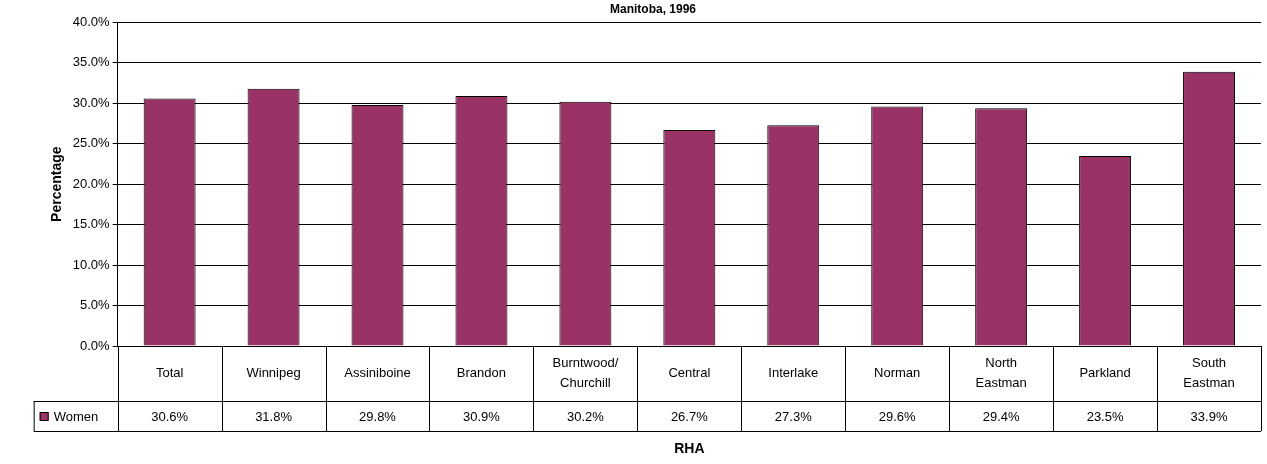 The width and height of the screenshot is (1267, 464). I want to click on y-tick-label: 5.0%, so click(95, 305).